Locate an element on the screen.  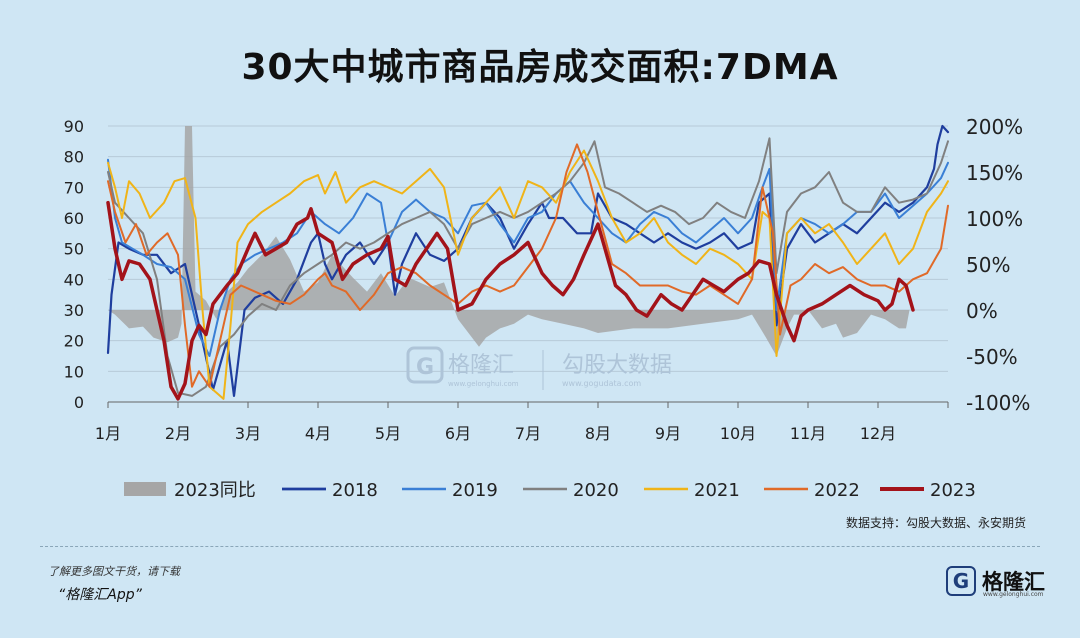
brand: G 格隆汇 www.gelonghui.com is located at coordinates (996, 583).